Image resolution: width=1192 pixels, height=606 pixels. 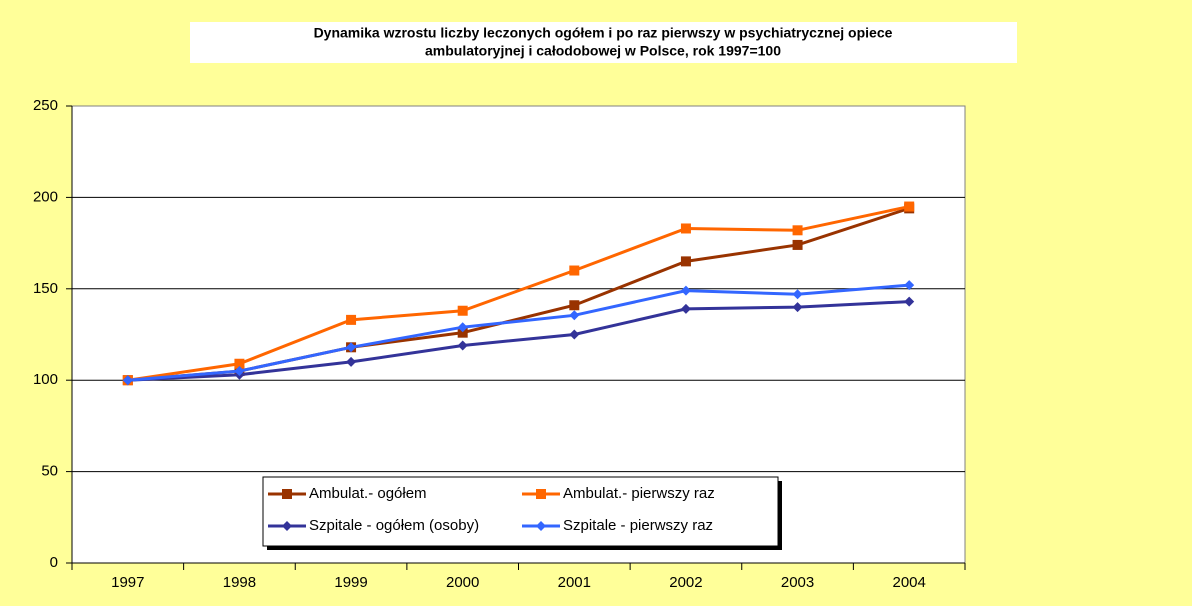 What do you see at coordinates (45, 196) in the screenshot?
I see `y-tick-label: 200` at bounding box center [45, 196].